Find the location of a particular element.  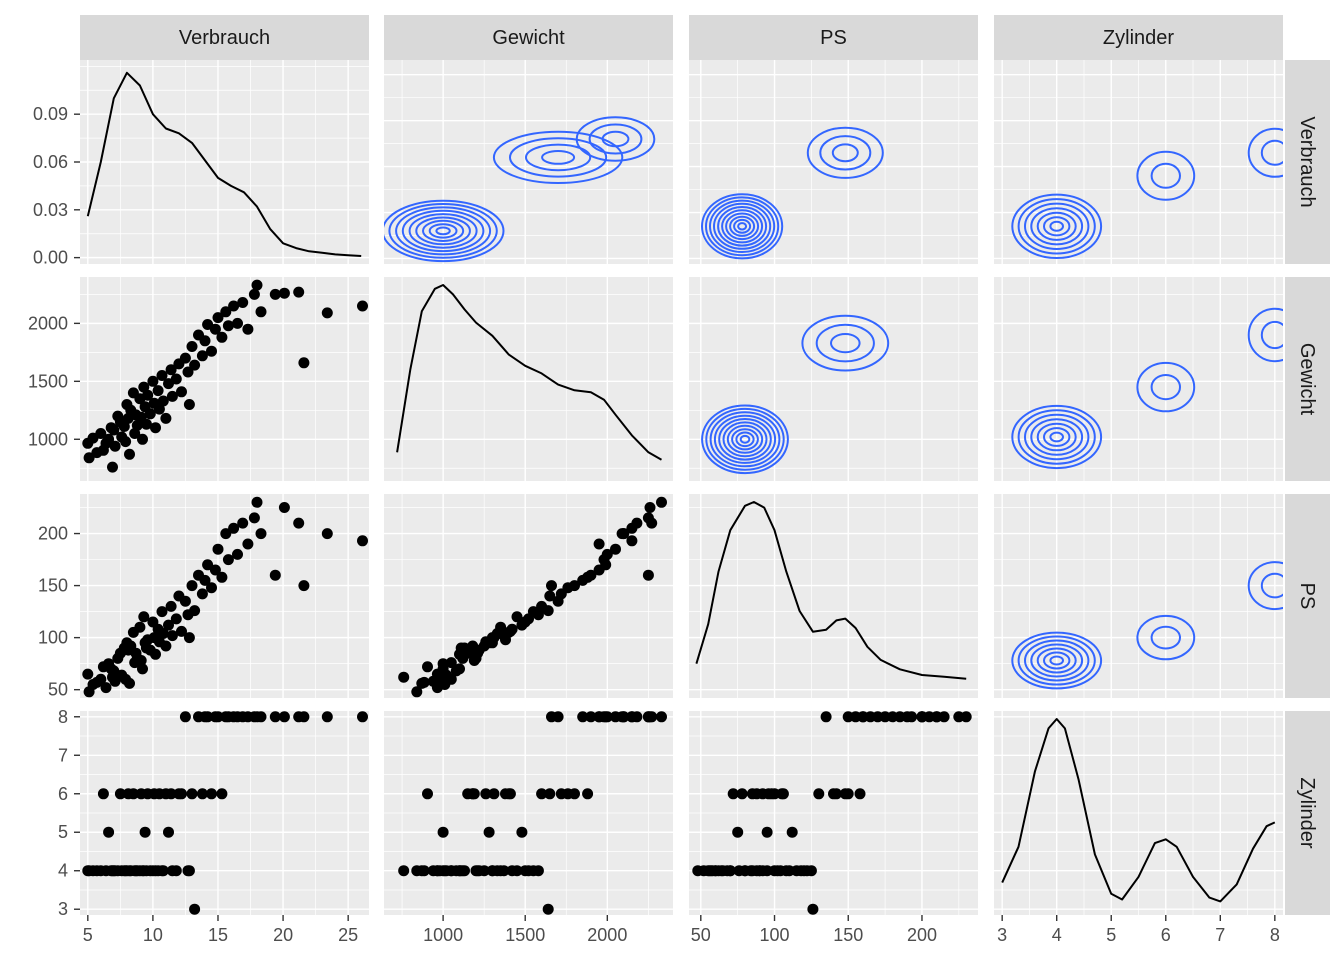

panel-verbrauch-verbrauch is located at coordinates (224, 162).